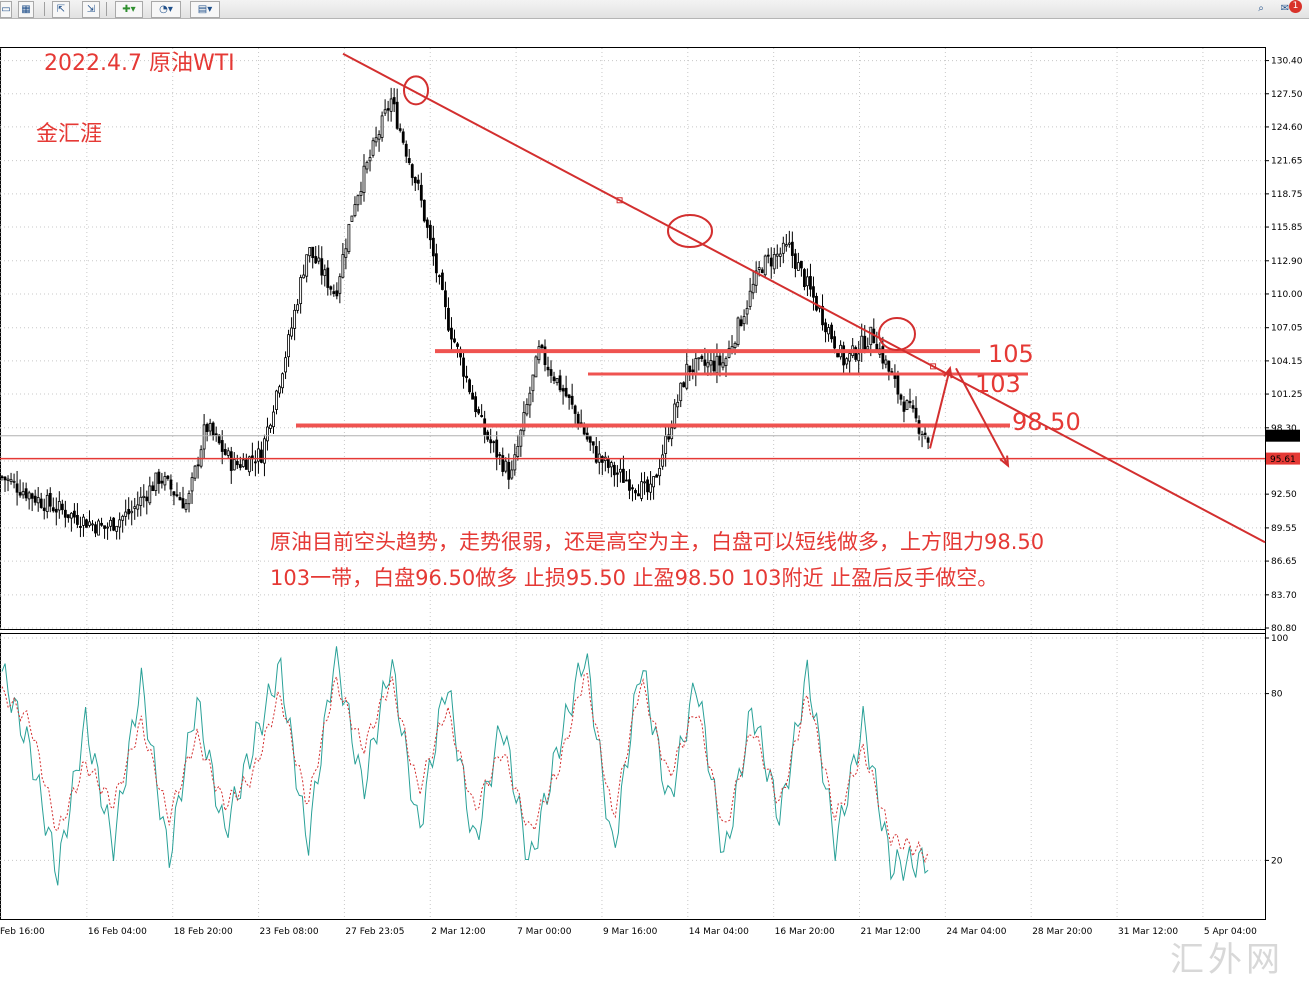  I want to click on horizontal-levels, so click(632, 404).